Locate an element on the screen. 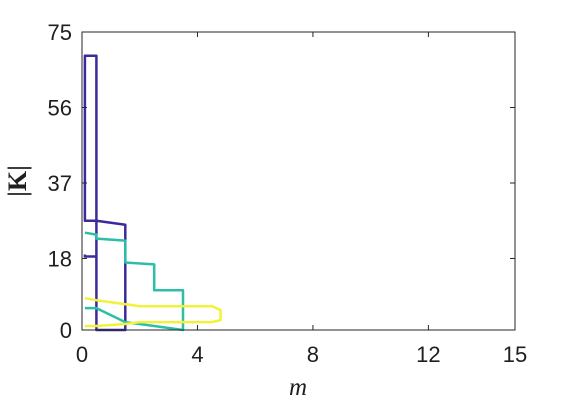 Image resolution: width=570 pixels, height=408 pixels. x-tick-label: 12 is located at coordinates (428, 354).